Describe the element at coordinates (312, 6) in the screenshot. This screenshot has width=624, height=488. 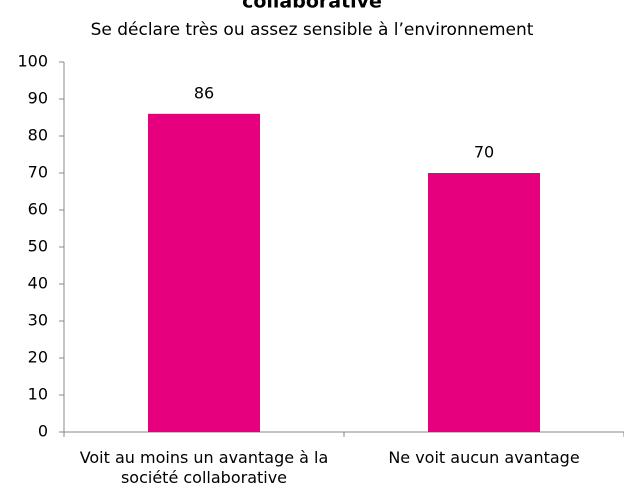
I see `chart-title: collaborative` at that location.